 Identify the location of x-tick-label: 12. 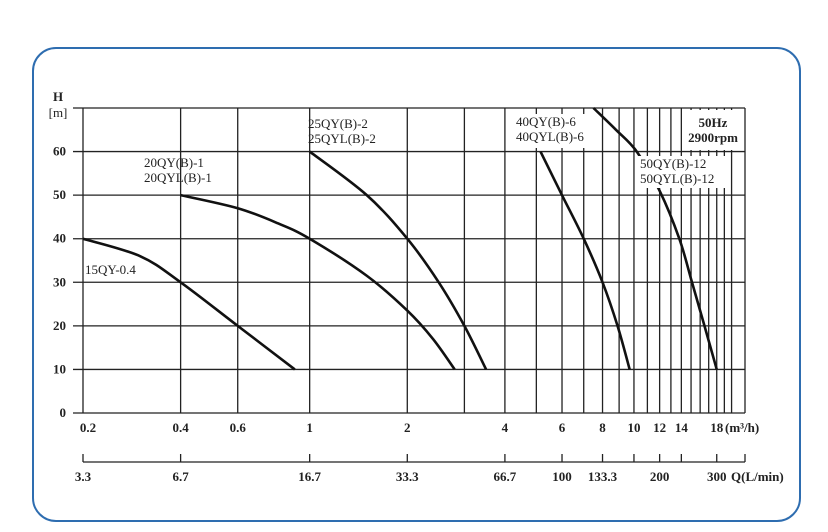
(659, 427).